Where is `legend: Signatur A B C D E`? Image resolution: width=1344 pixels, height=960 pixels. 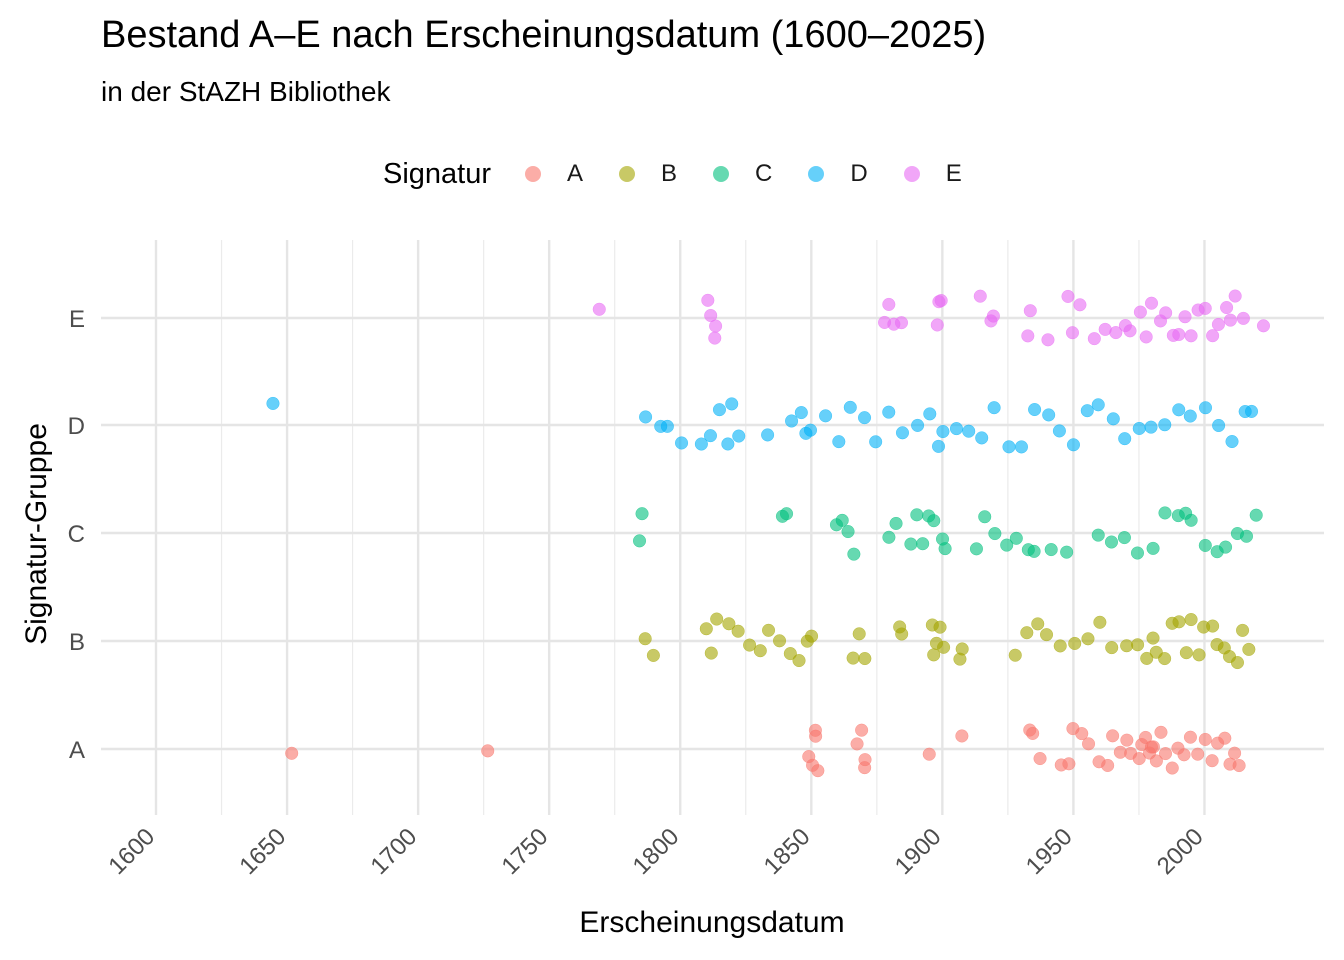 legend: Signatur A B C D E is located at coordinates (690, 174).